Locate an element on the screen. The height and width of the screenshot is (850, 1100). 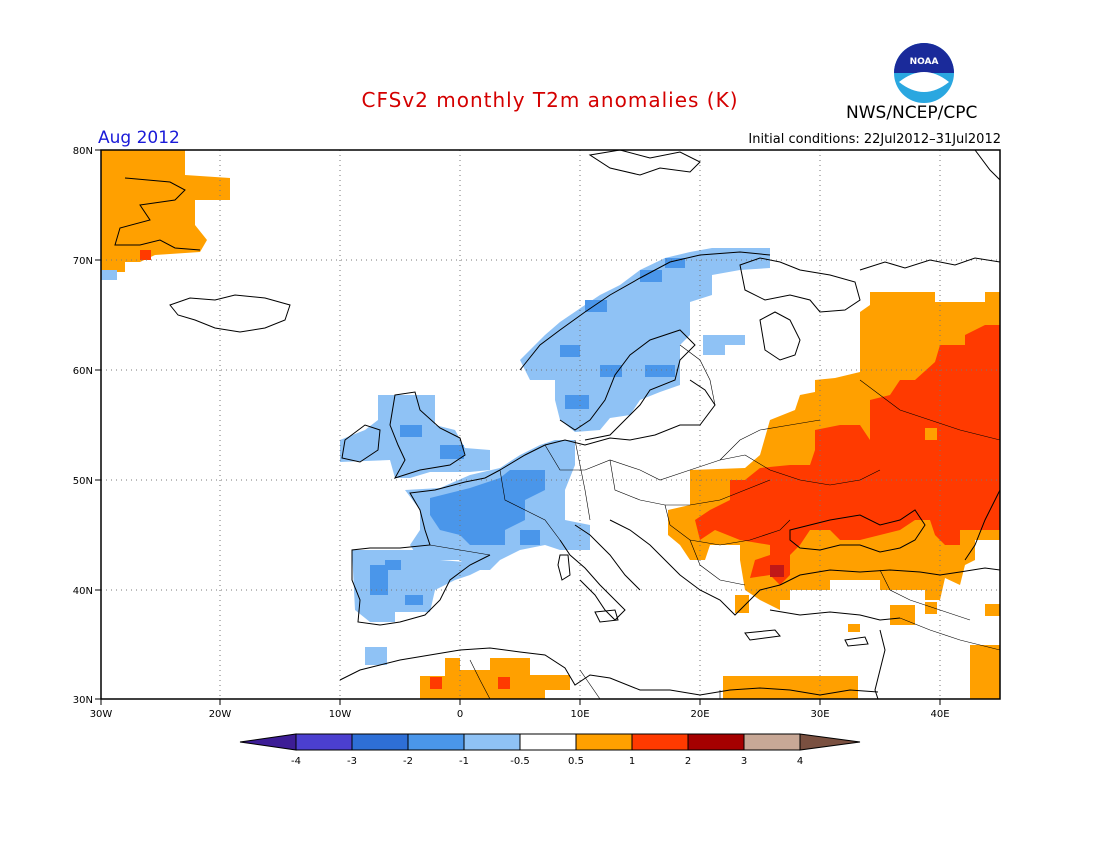
anomaly-finland-lightblue is located at coordinates (724, 345).